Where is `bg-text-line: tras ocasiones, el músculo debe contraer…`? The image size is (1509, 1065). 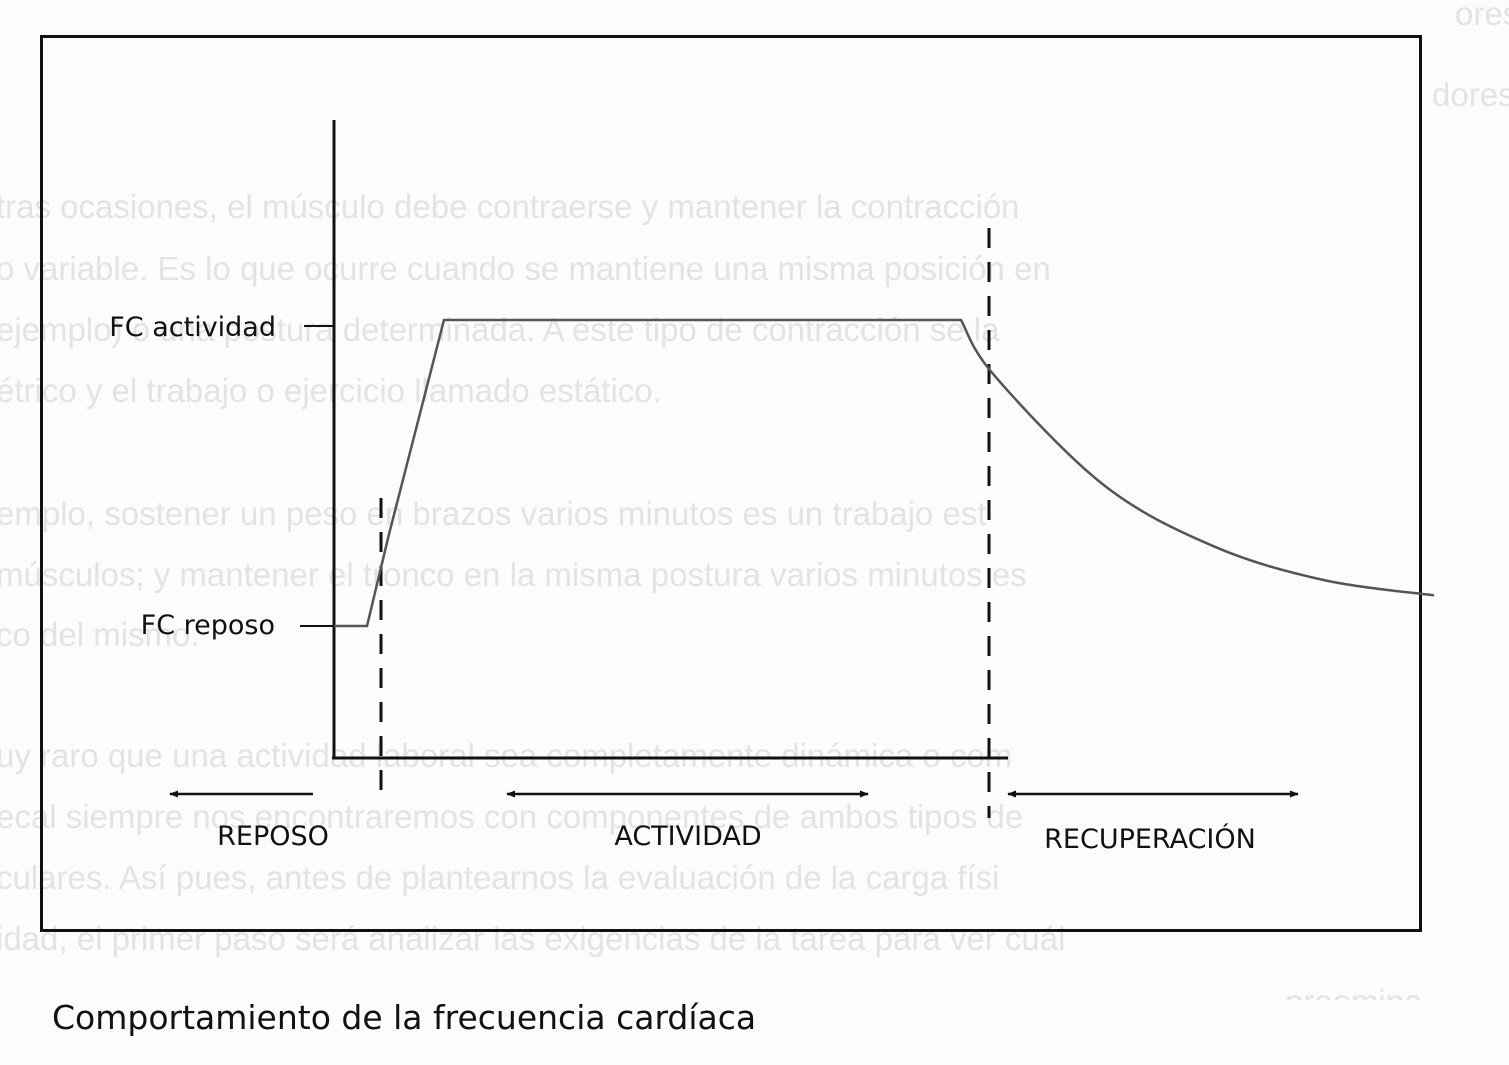
bg-text-line: tras ocasiones, el músculo debe contraer… is located at coordinates (510, 206).